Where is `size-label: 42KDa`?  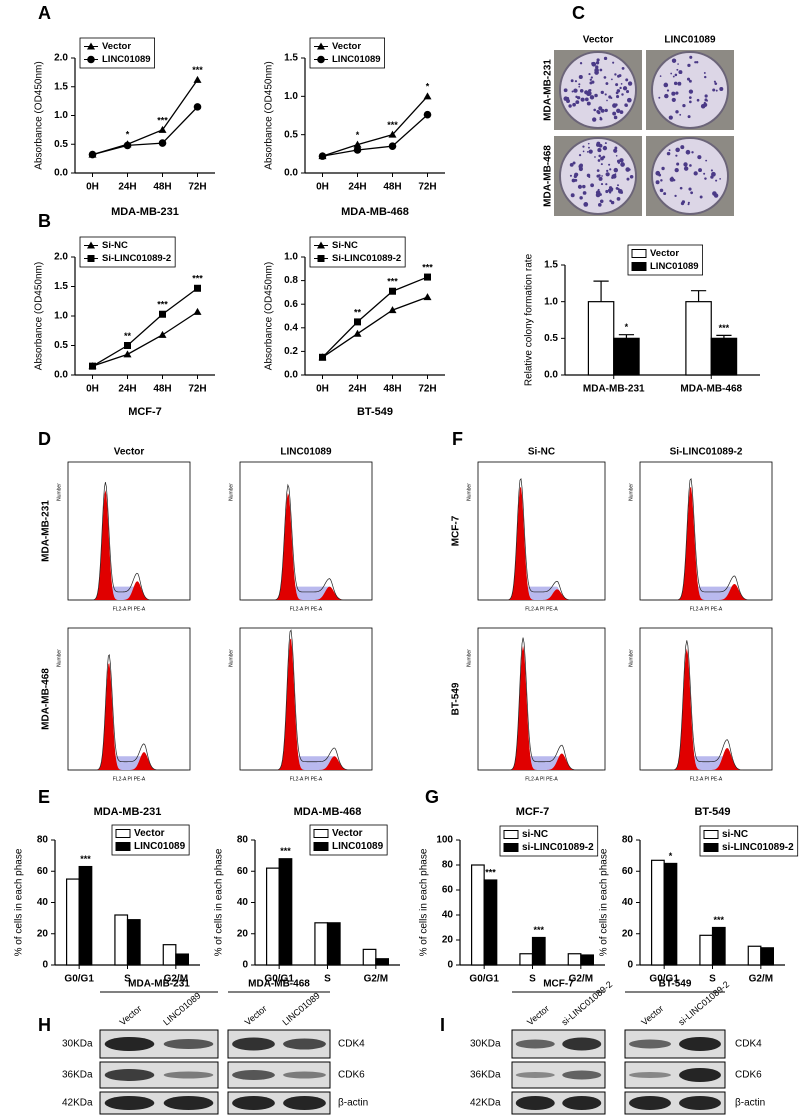 size-label: 42KDa is located at coordinates (485, 1103).